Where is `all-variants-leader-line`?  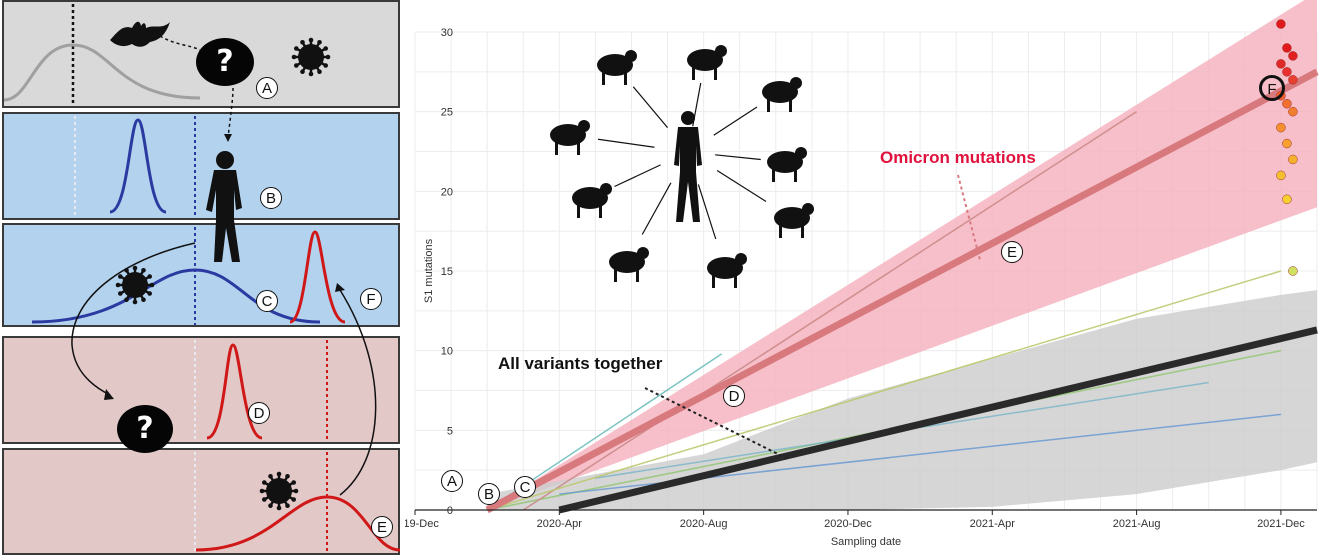 all-variants-leader-line is located at coordinates (717, 424).